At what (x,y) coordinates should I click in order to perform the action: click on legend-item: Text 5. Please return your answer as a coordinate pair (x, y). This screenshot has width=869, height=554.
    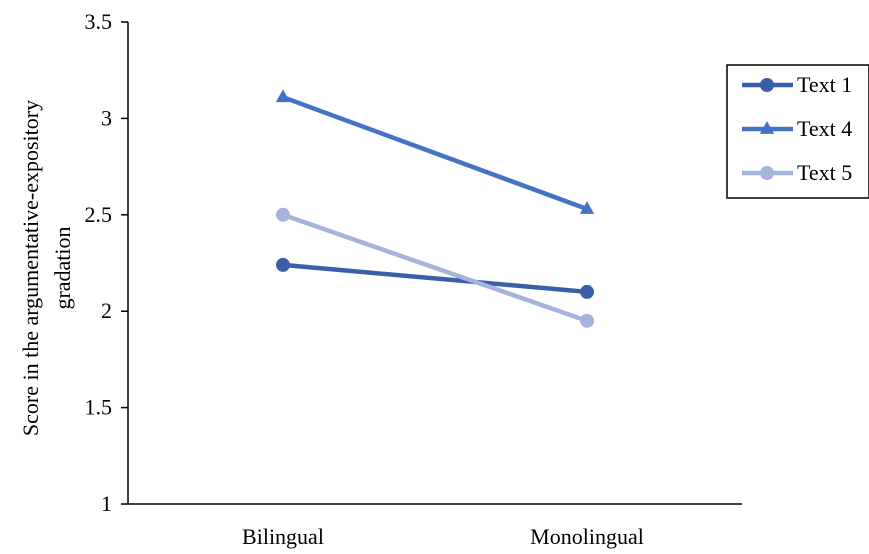
    Looking at the image, I should click on (797, 172).